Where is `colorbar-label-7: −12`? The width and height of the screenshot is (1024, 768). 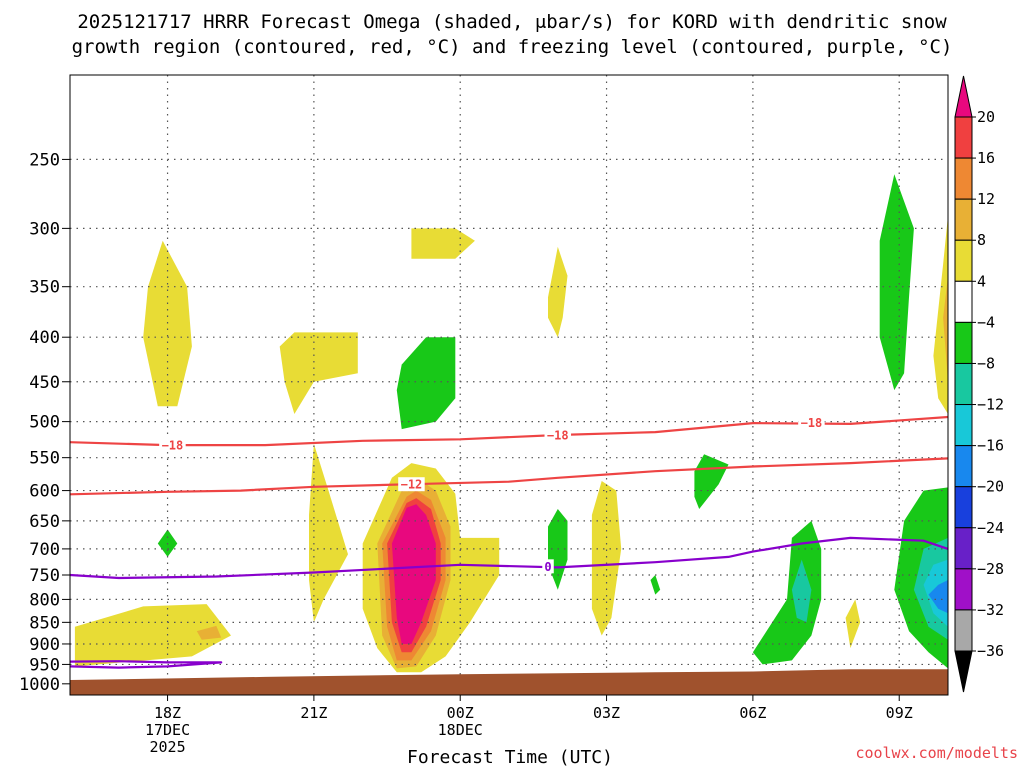
colorbar-label-7: −12 is located at coordinates (990, 405).